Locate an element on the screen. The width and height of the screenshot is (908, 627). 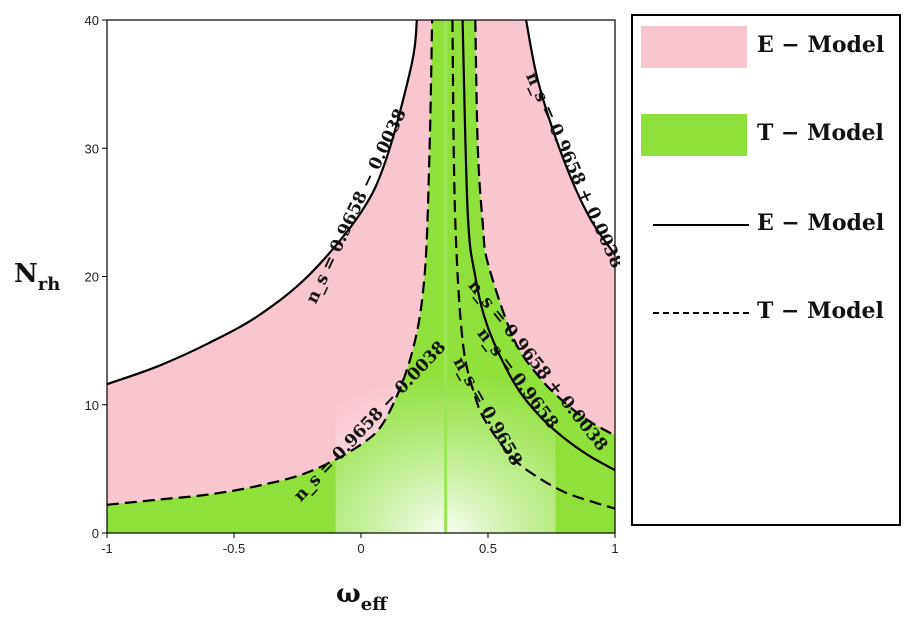
legend-dashed-line is located at coordinates (701, 313).